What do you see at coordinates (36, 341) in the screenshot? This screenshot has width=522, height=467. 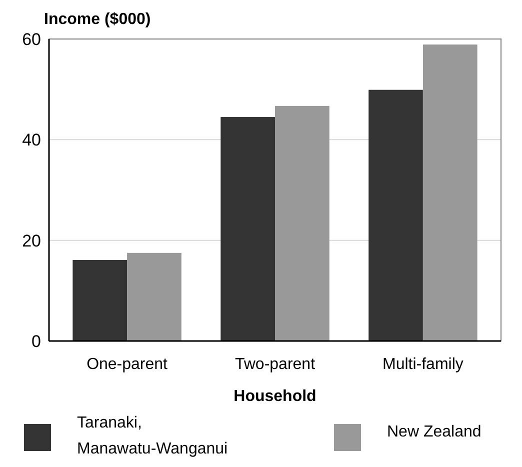 I see `y-tick-label: 0` at bounding box center [36, 341].